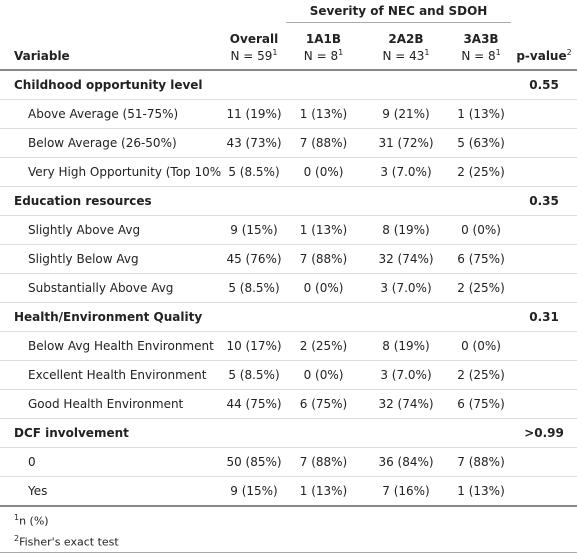 This screenshot has width=577, height=553. I want to click on p-value: 0.31, so click(544, 317).